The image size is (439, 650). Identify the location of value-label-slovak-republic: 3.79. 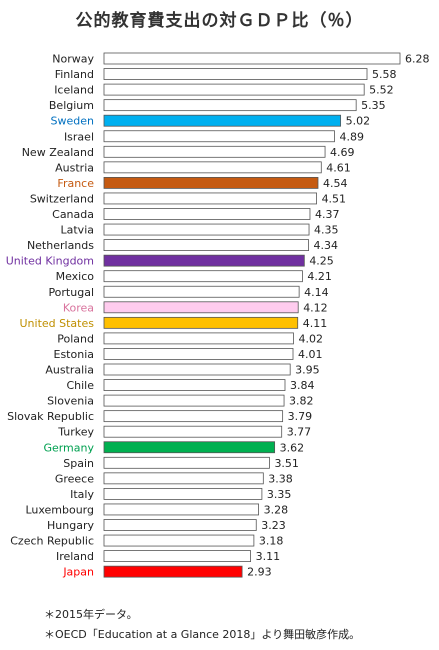
(300, 416).